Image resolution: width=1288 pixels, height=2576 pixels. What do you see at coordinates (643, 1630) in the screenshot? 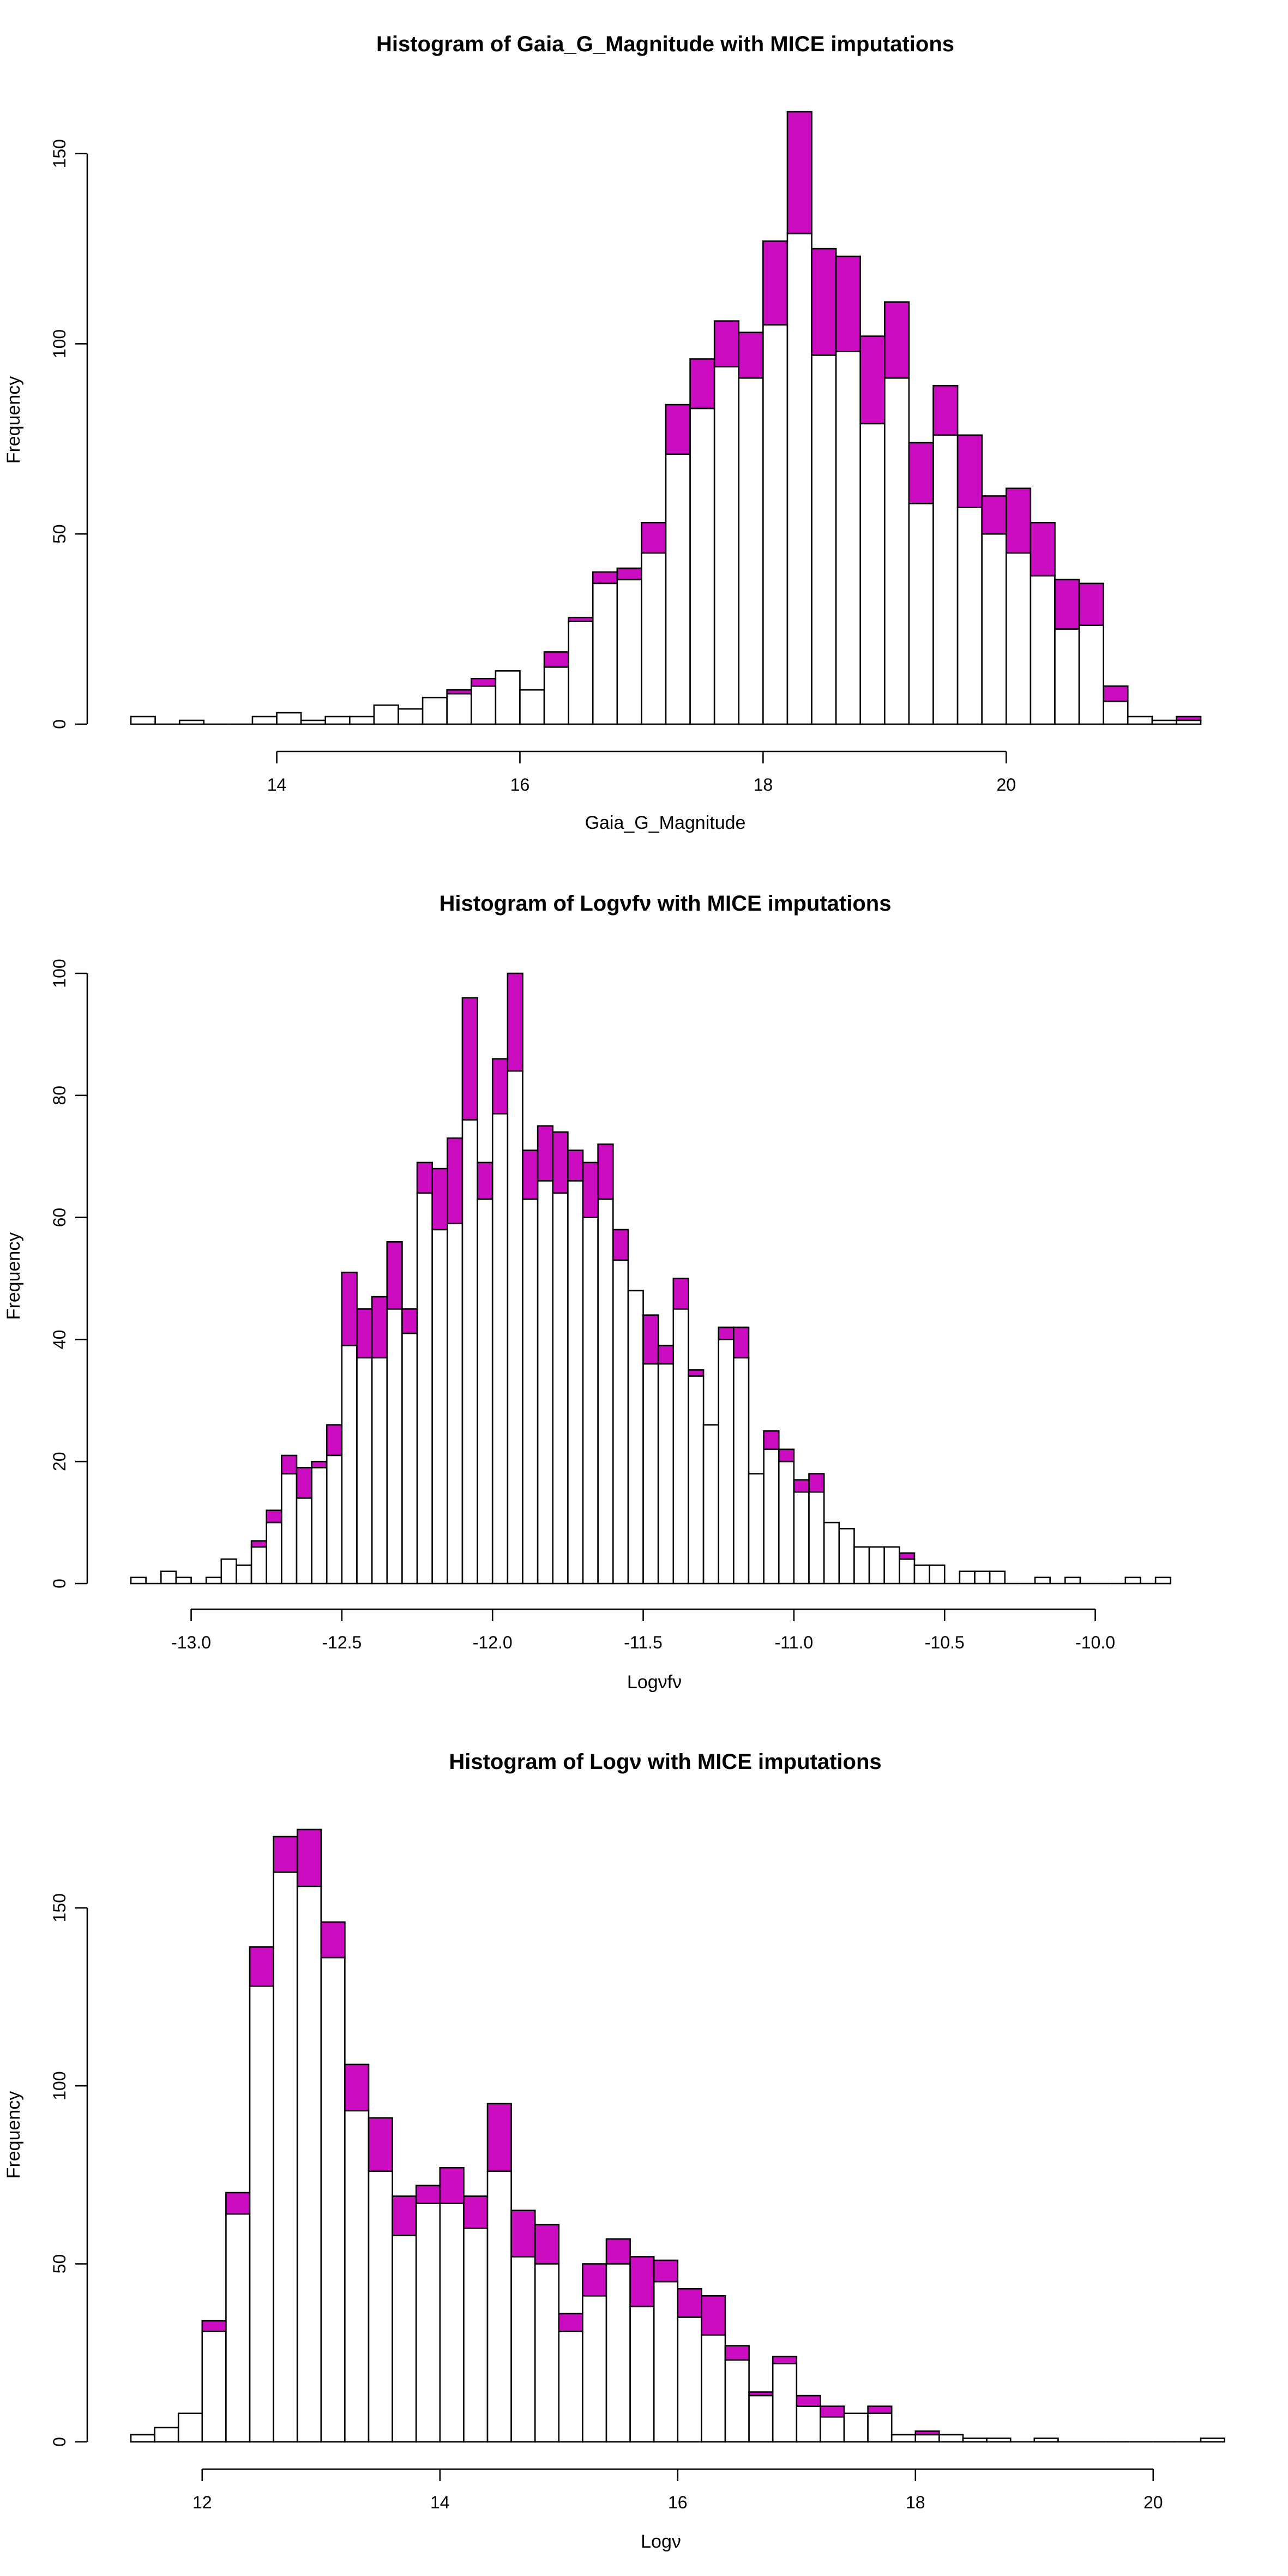
I see `x-axis: -13.0 -12.5 -12.0 -11.5 -11.0 -10.5 -10.0` at bounding box center [643, 1630].